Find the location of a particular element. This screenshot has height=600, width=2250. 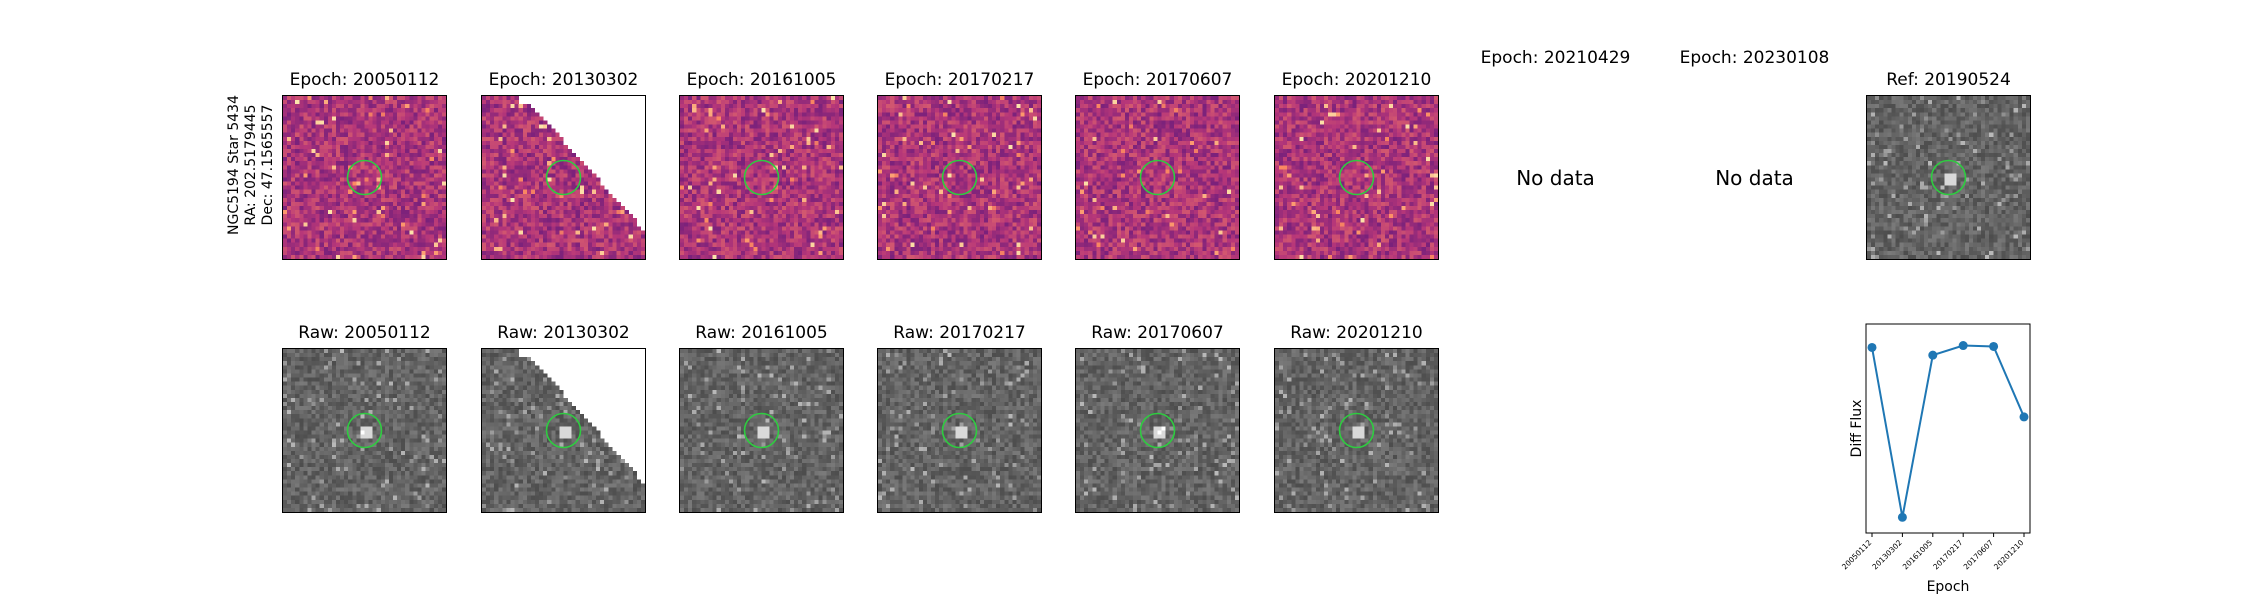

x-axis-label: Epoch is located at coordinates (1948, 587).